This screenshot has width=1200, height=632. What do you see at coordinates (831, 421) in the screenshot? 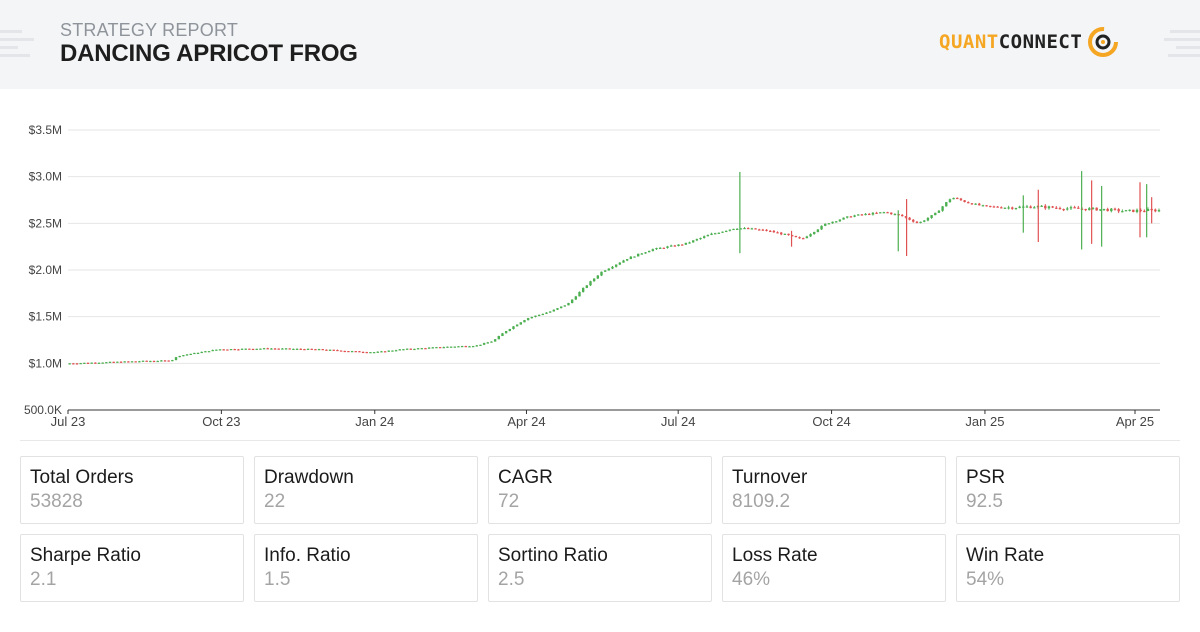
I see `x-tick-label: Oct 24` at bounding box center [831, 421].